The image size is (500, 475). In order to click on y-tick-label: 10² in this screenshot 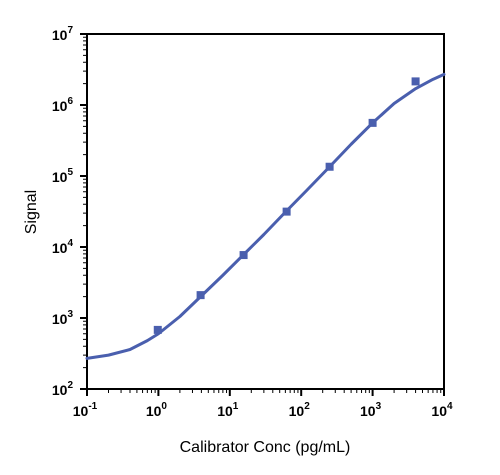, I will do `click(63, 389)`.